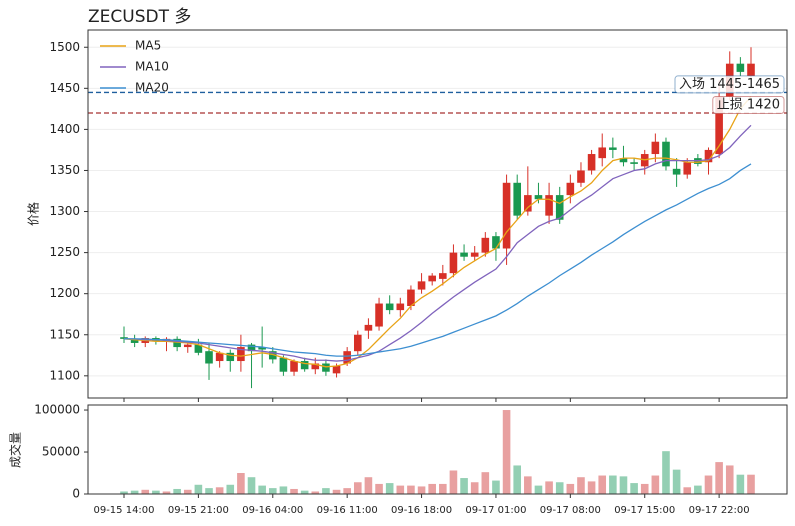  What do you see at coordinates (61, 452) in the screenshot?
I see `y-tick-label: 50000` at bounding box center [61, 452].